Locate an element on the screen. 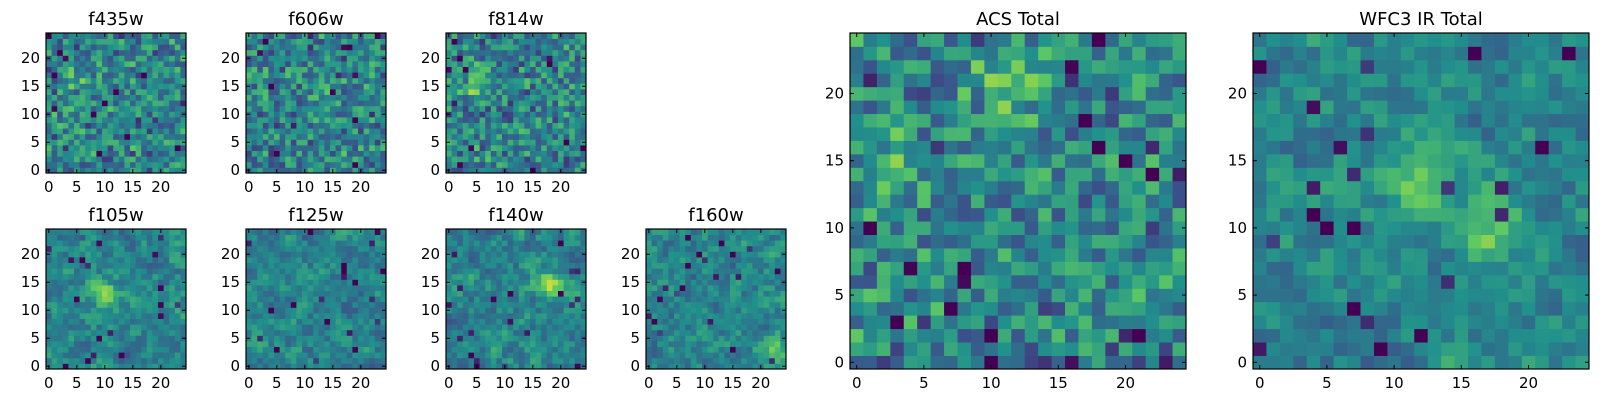  panel-title: f814w is located at coordinates (515, 19).